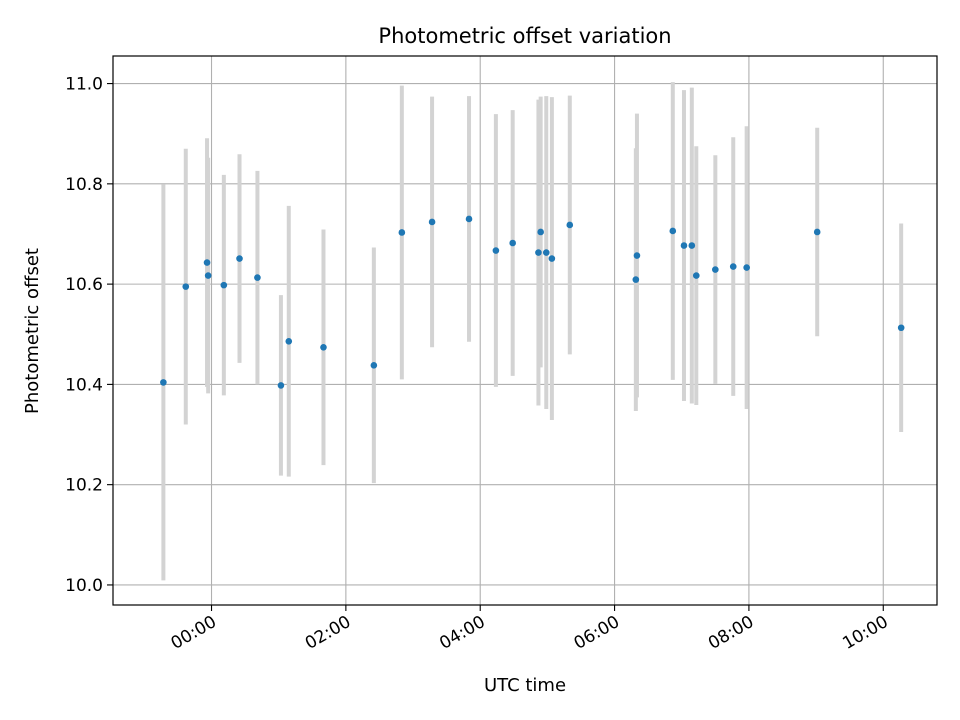 The width and height of the screenshot is (960, 720). I want to click on x-axis: 00:00 02:00 04:00 06:00 08:00 10:00, so click(530, 629).